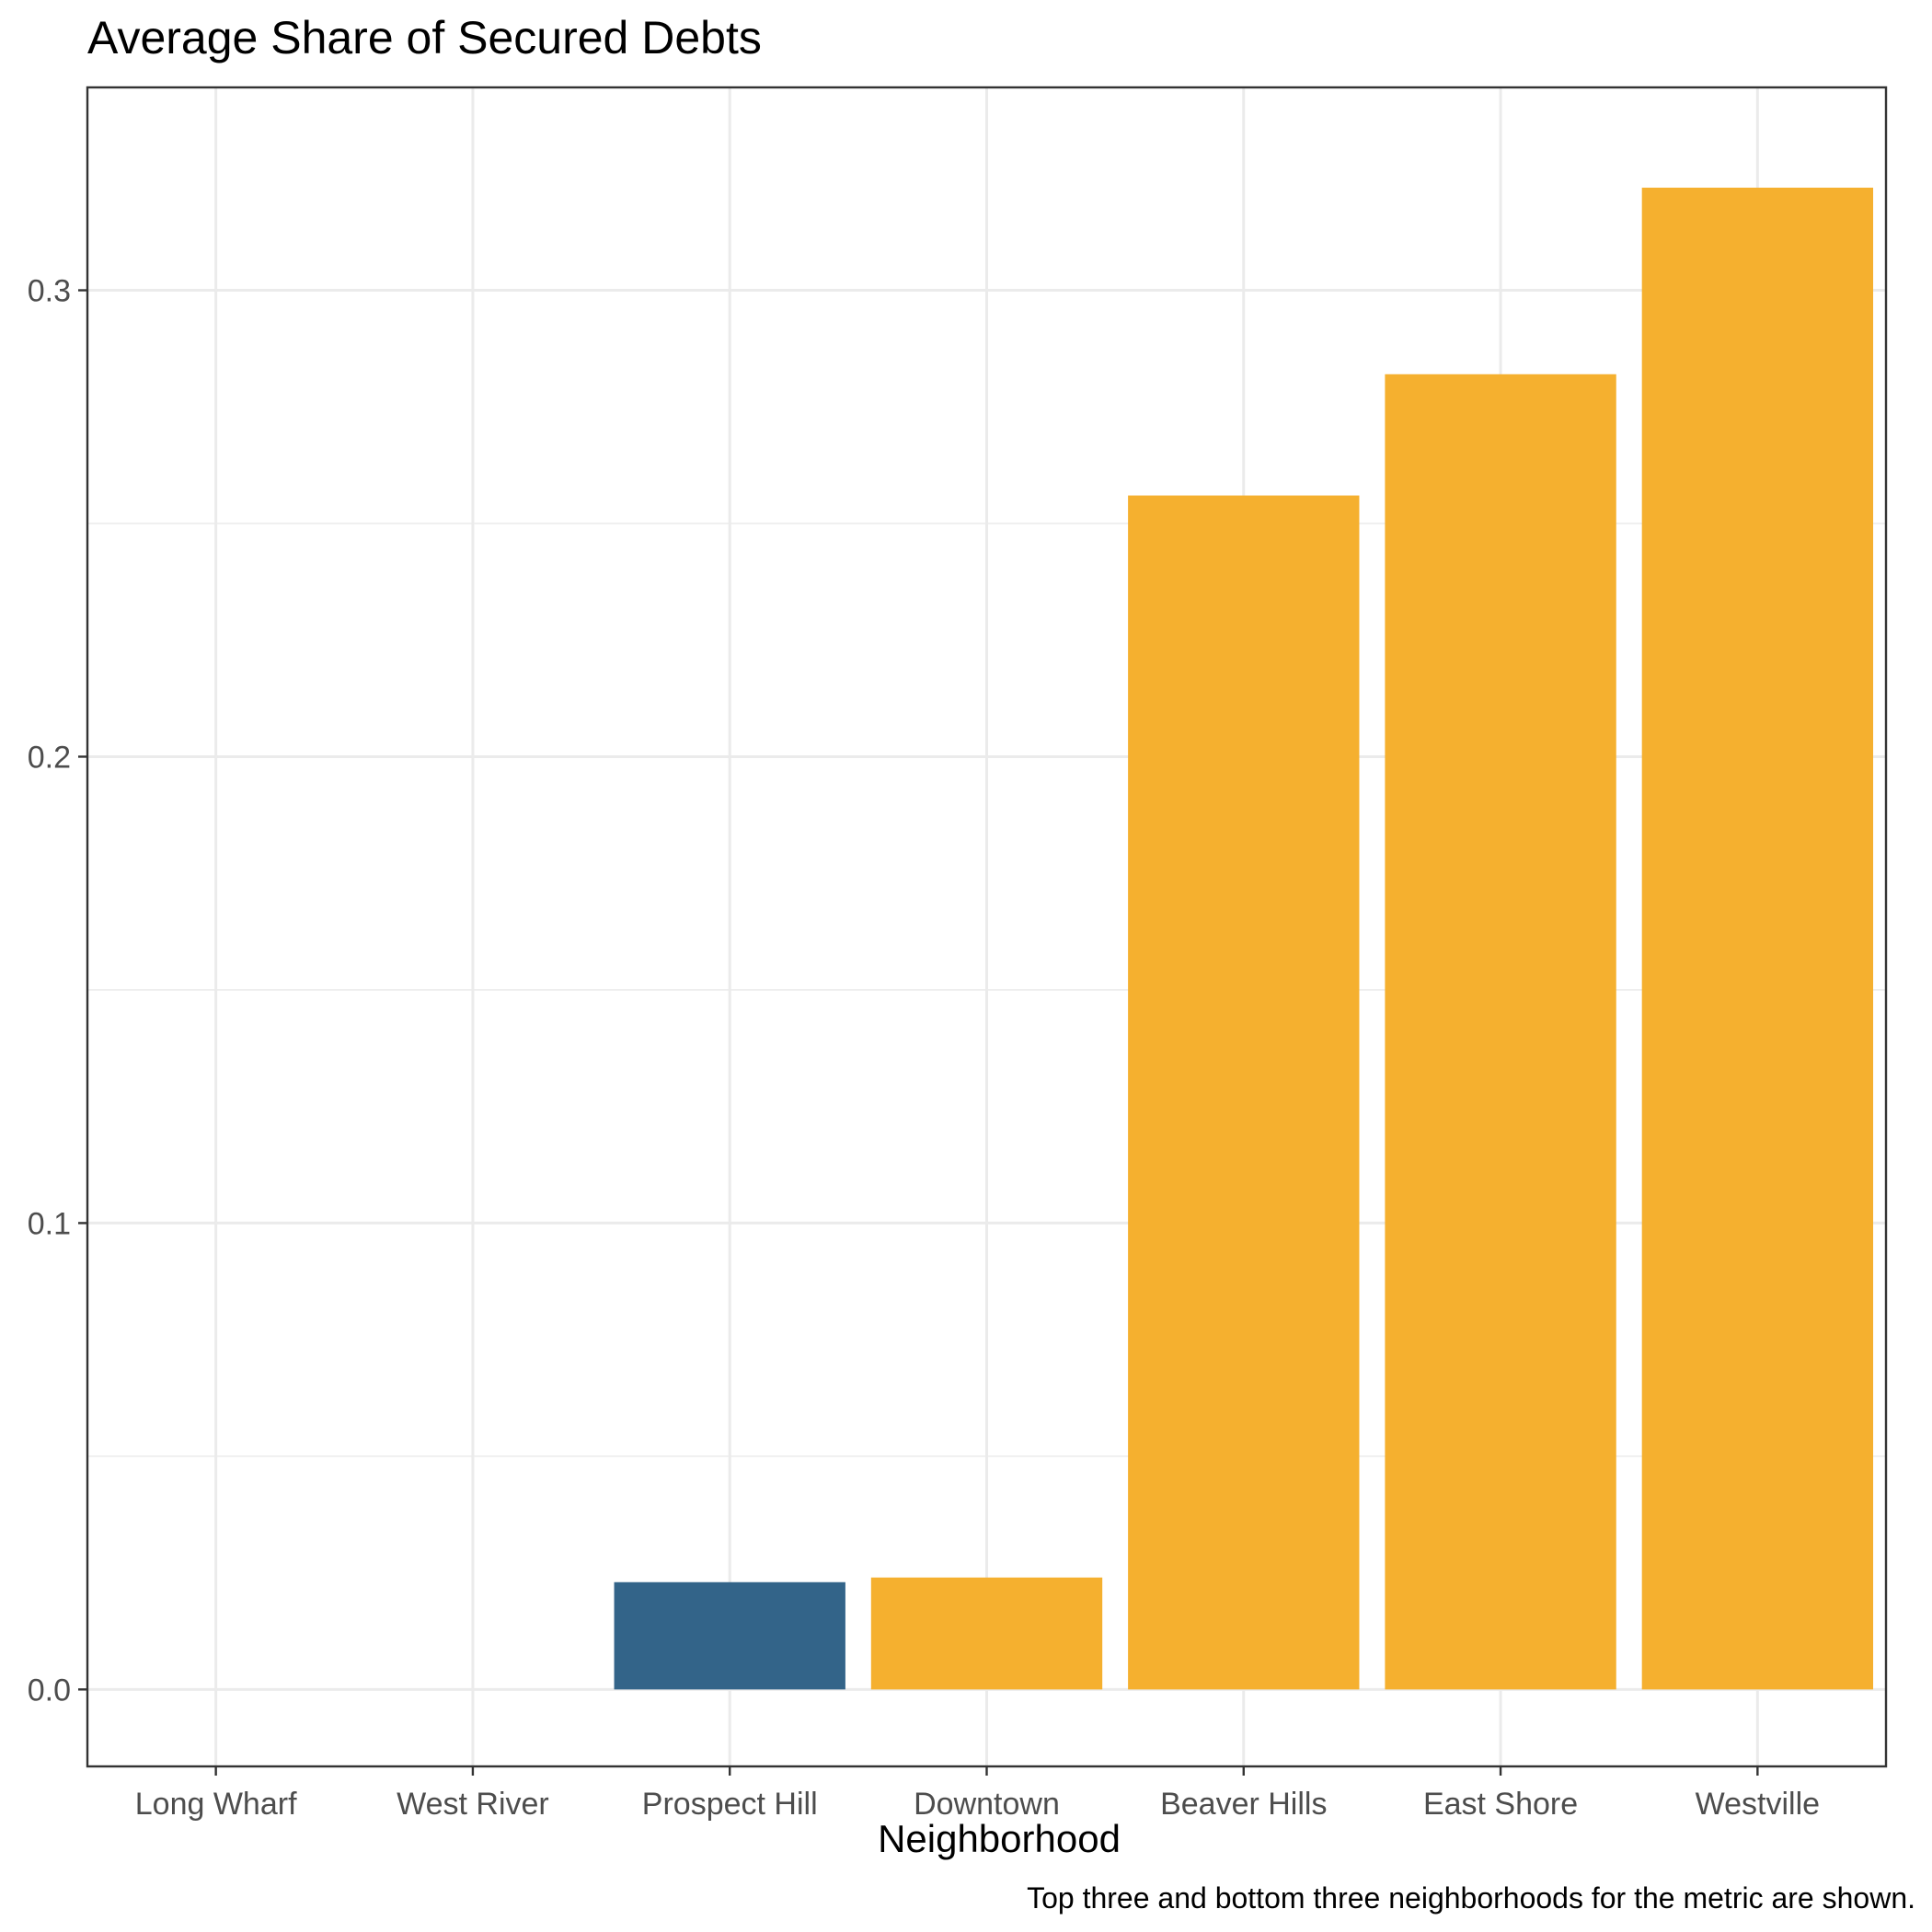 The image size is (1932, 1932). I want to click on x-tick-label: West River, so click(473, 1804).